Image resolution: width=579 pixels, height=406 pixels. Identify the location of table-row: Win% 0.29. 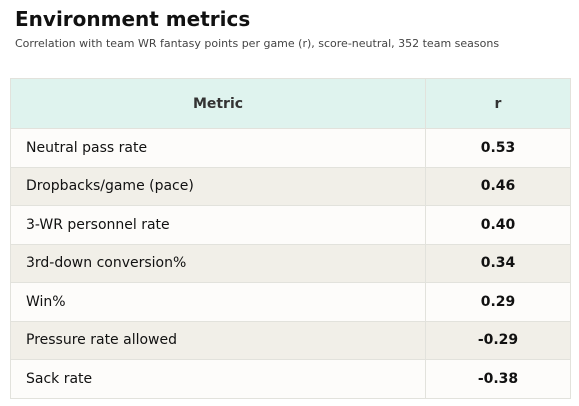
(290, 302).